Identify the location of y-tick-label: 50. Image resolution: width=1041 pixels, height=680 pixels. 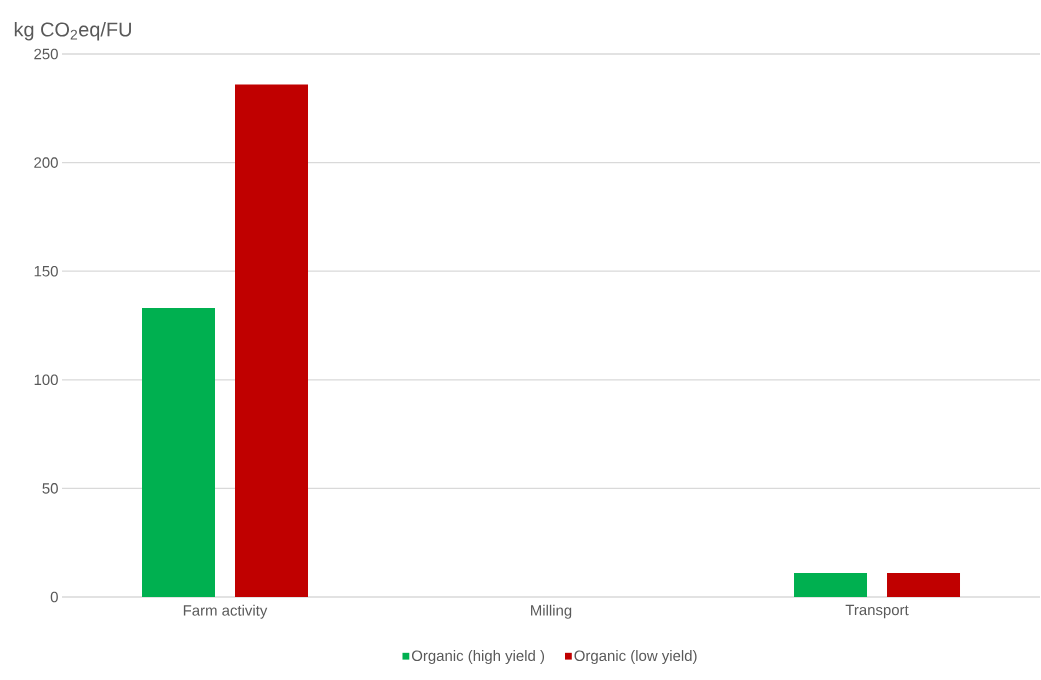
(50, 488).